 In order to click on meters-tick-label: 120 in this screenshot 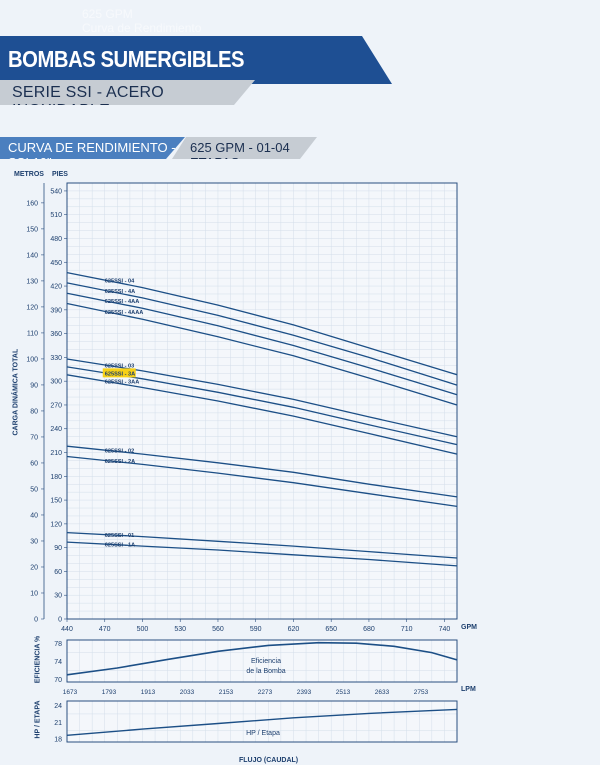, I will do `click(32, 307)`.